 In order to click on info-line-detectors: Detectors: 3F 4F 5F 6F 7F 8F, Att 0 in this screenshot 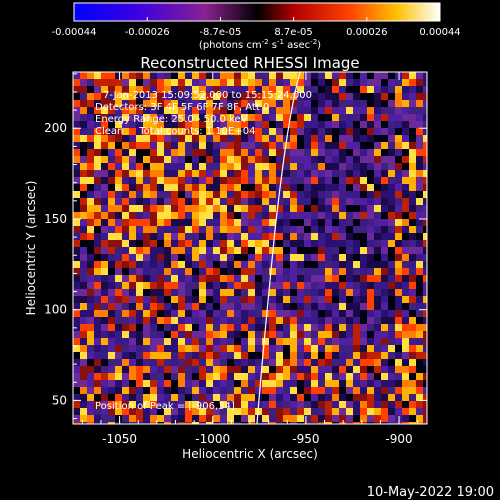, I will do `click(182, 107)`.